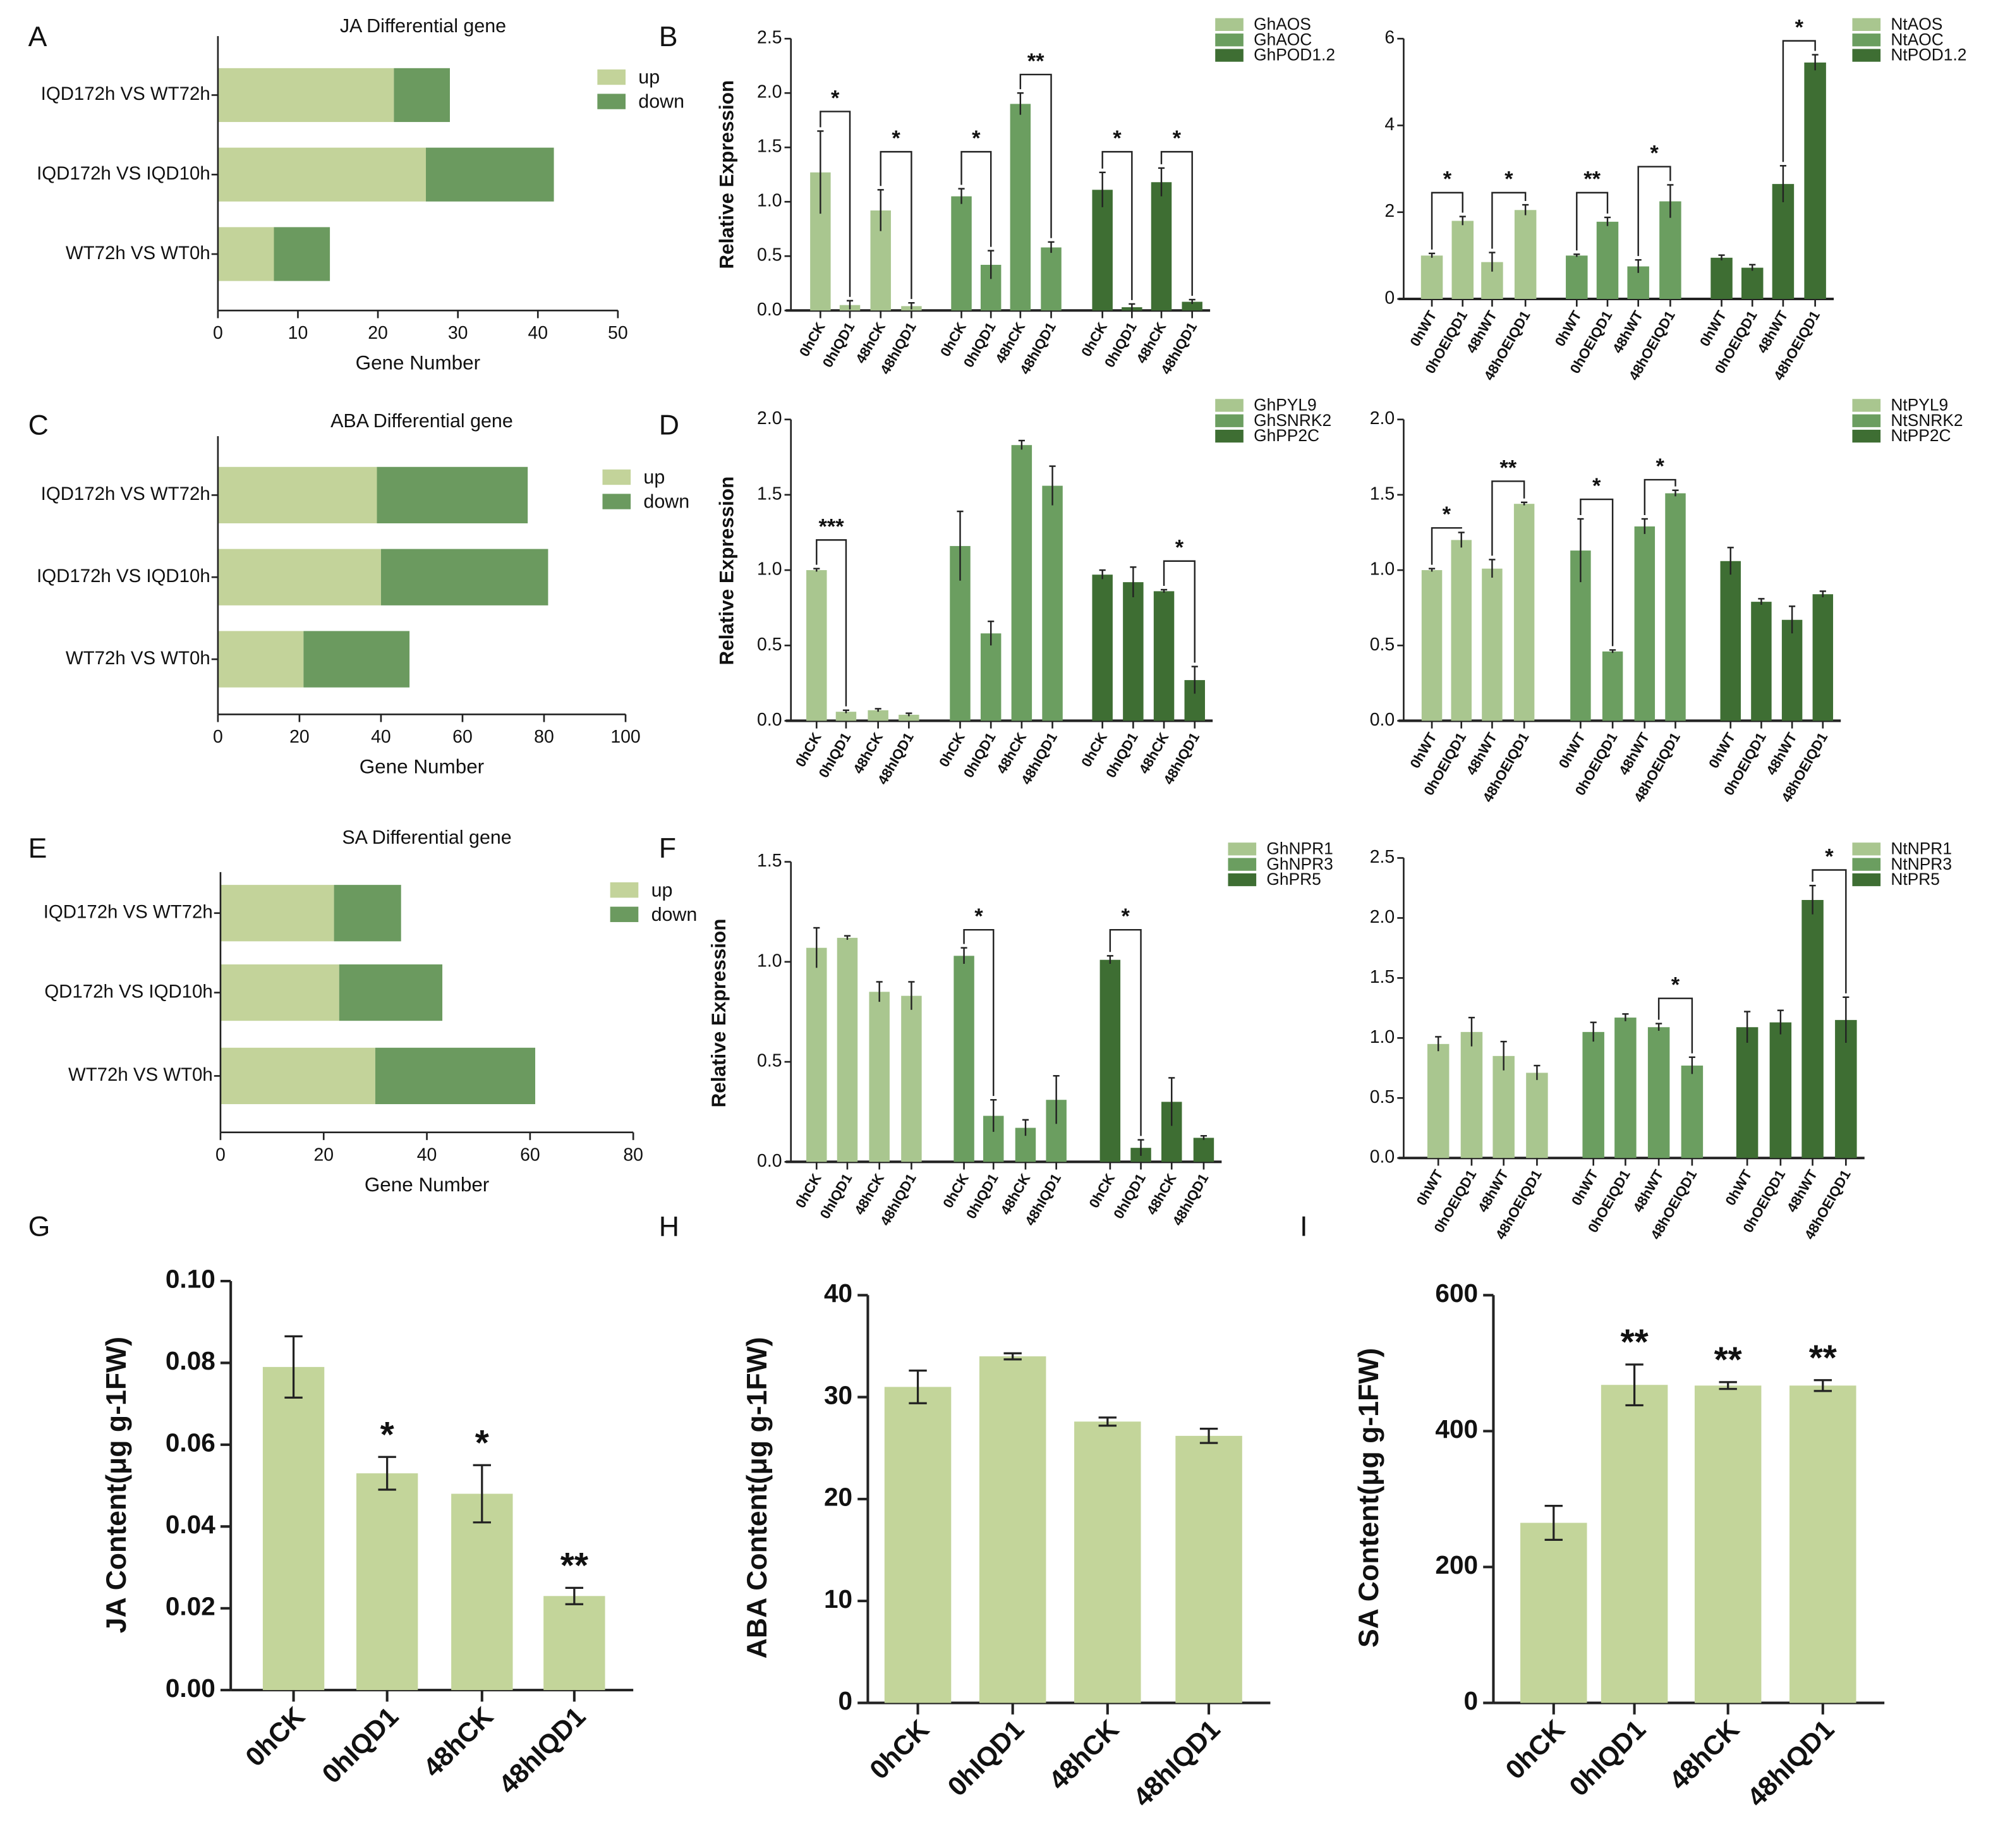  Describe the element at coordinates (1176, 1763) in the screenshot. I see `x-tick-label: 48hIQD1` at that location.